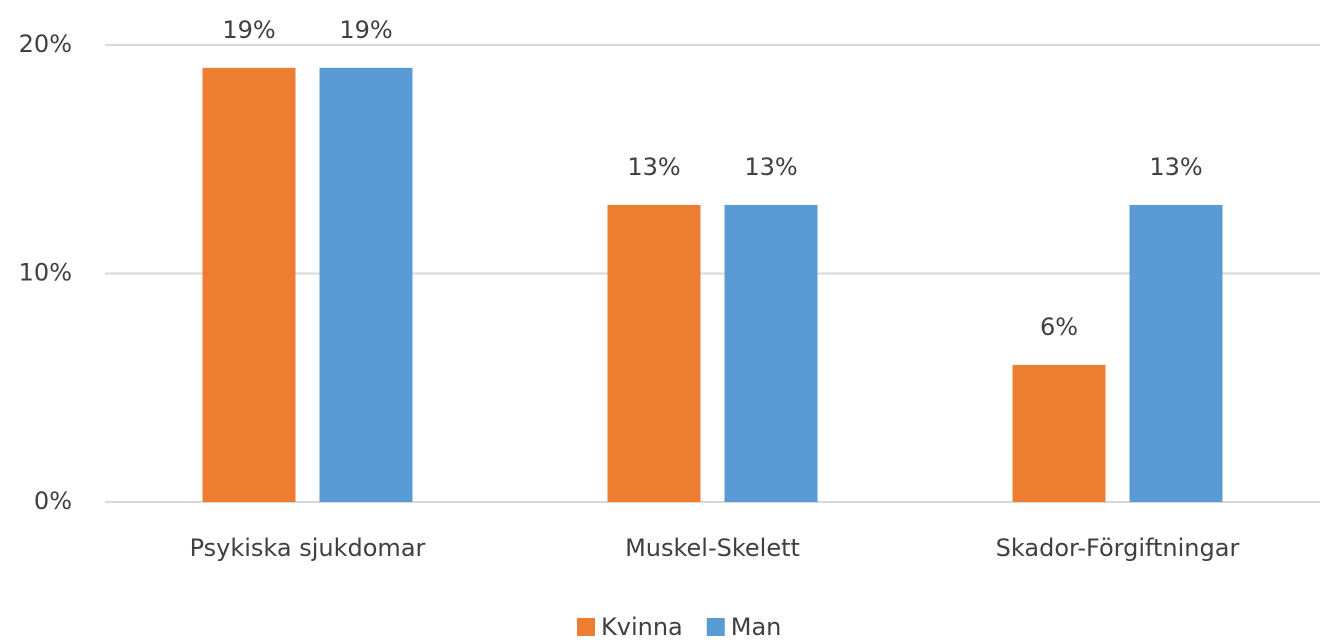 Image resolution: width=1331 pixels, height=640 pixels. I want to click on y-tick-label: 10%, so click(45, 273).